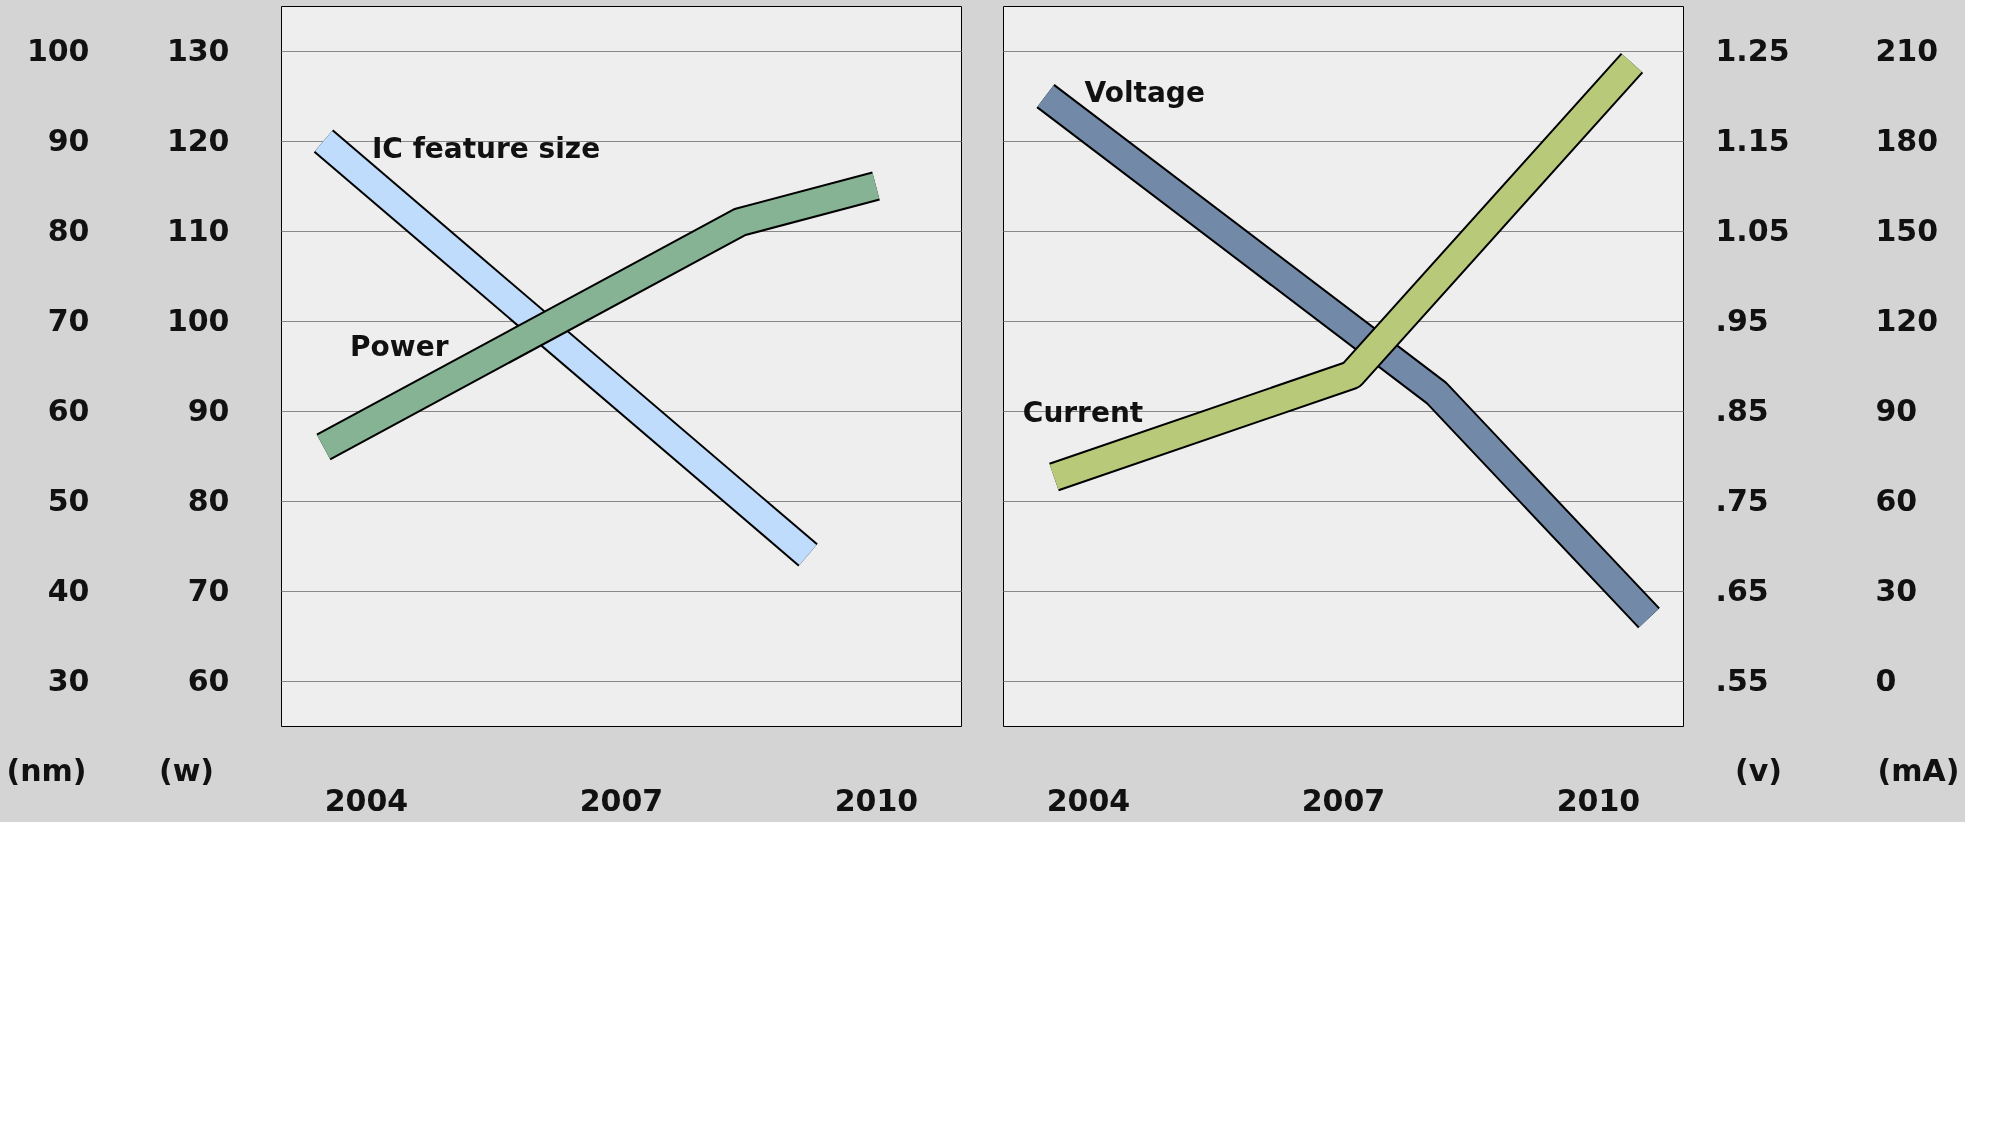 The height and width of the screenshot is (1147, 1994). Describe the element at coordinates (1886, 680) in the screenshot. I see `y2-tick-label: 0` at that location.